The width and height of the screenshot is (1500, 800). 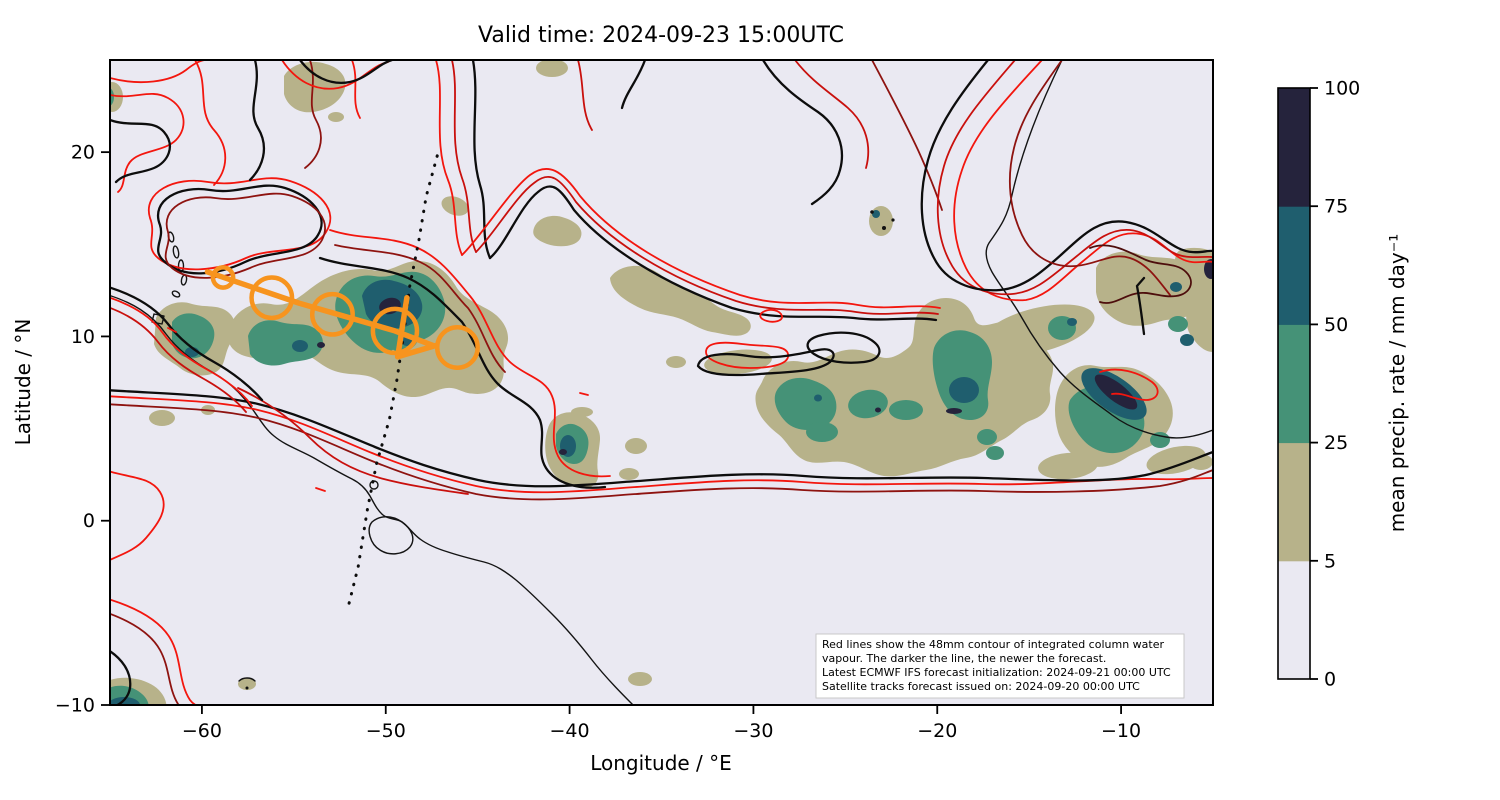 I want to click on dotted-track, so click(x=392, y=383).